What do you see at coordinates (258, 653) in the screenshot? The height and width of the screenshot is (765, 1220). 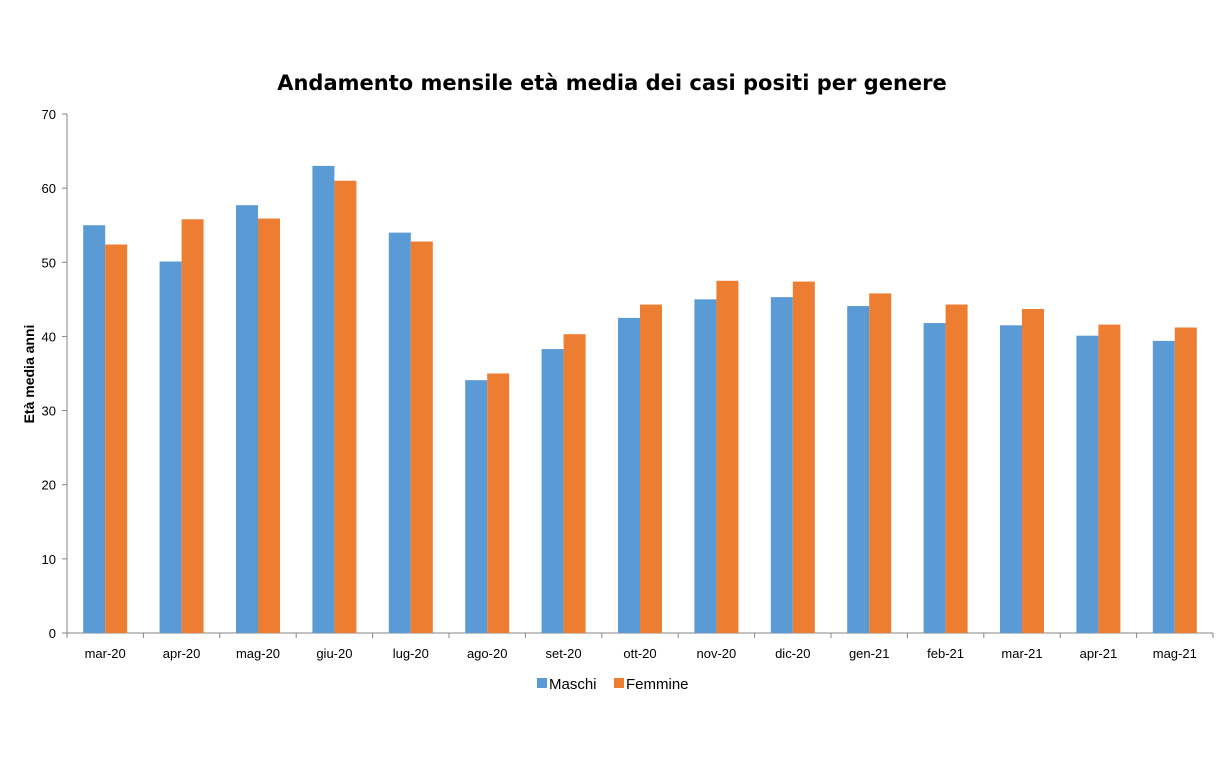 I see `x-tick-label: mag-20` at bounding box center [258, 653].